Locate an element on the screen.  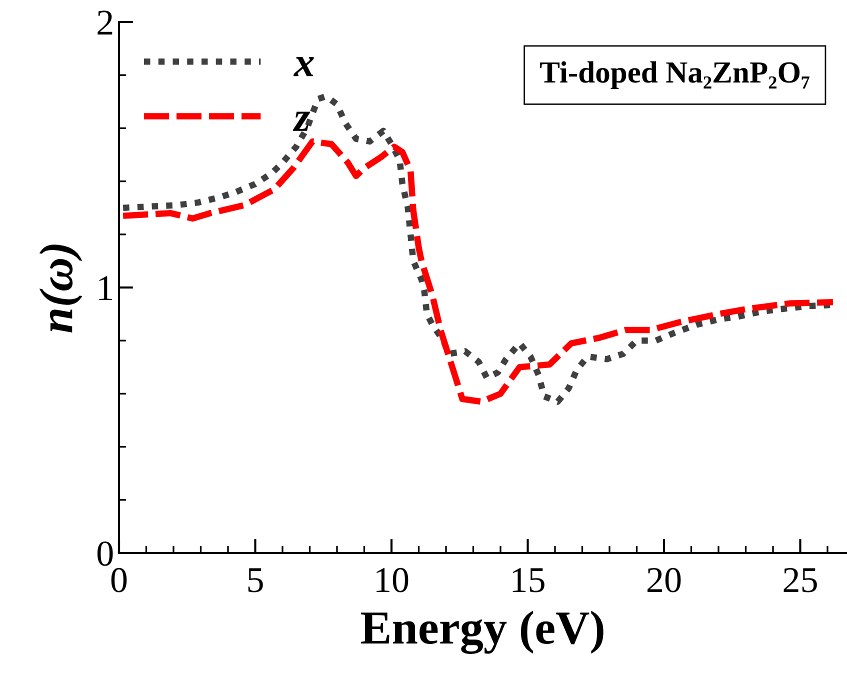
legend-label: x is located at coordinates (303, 66).